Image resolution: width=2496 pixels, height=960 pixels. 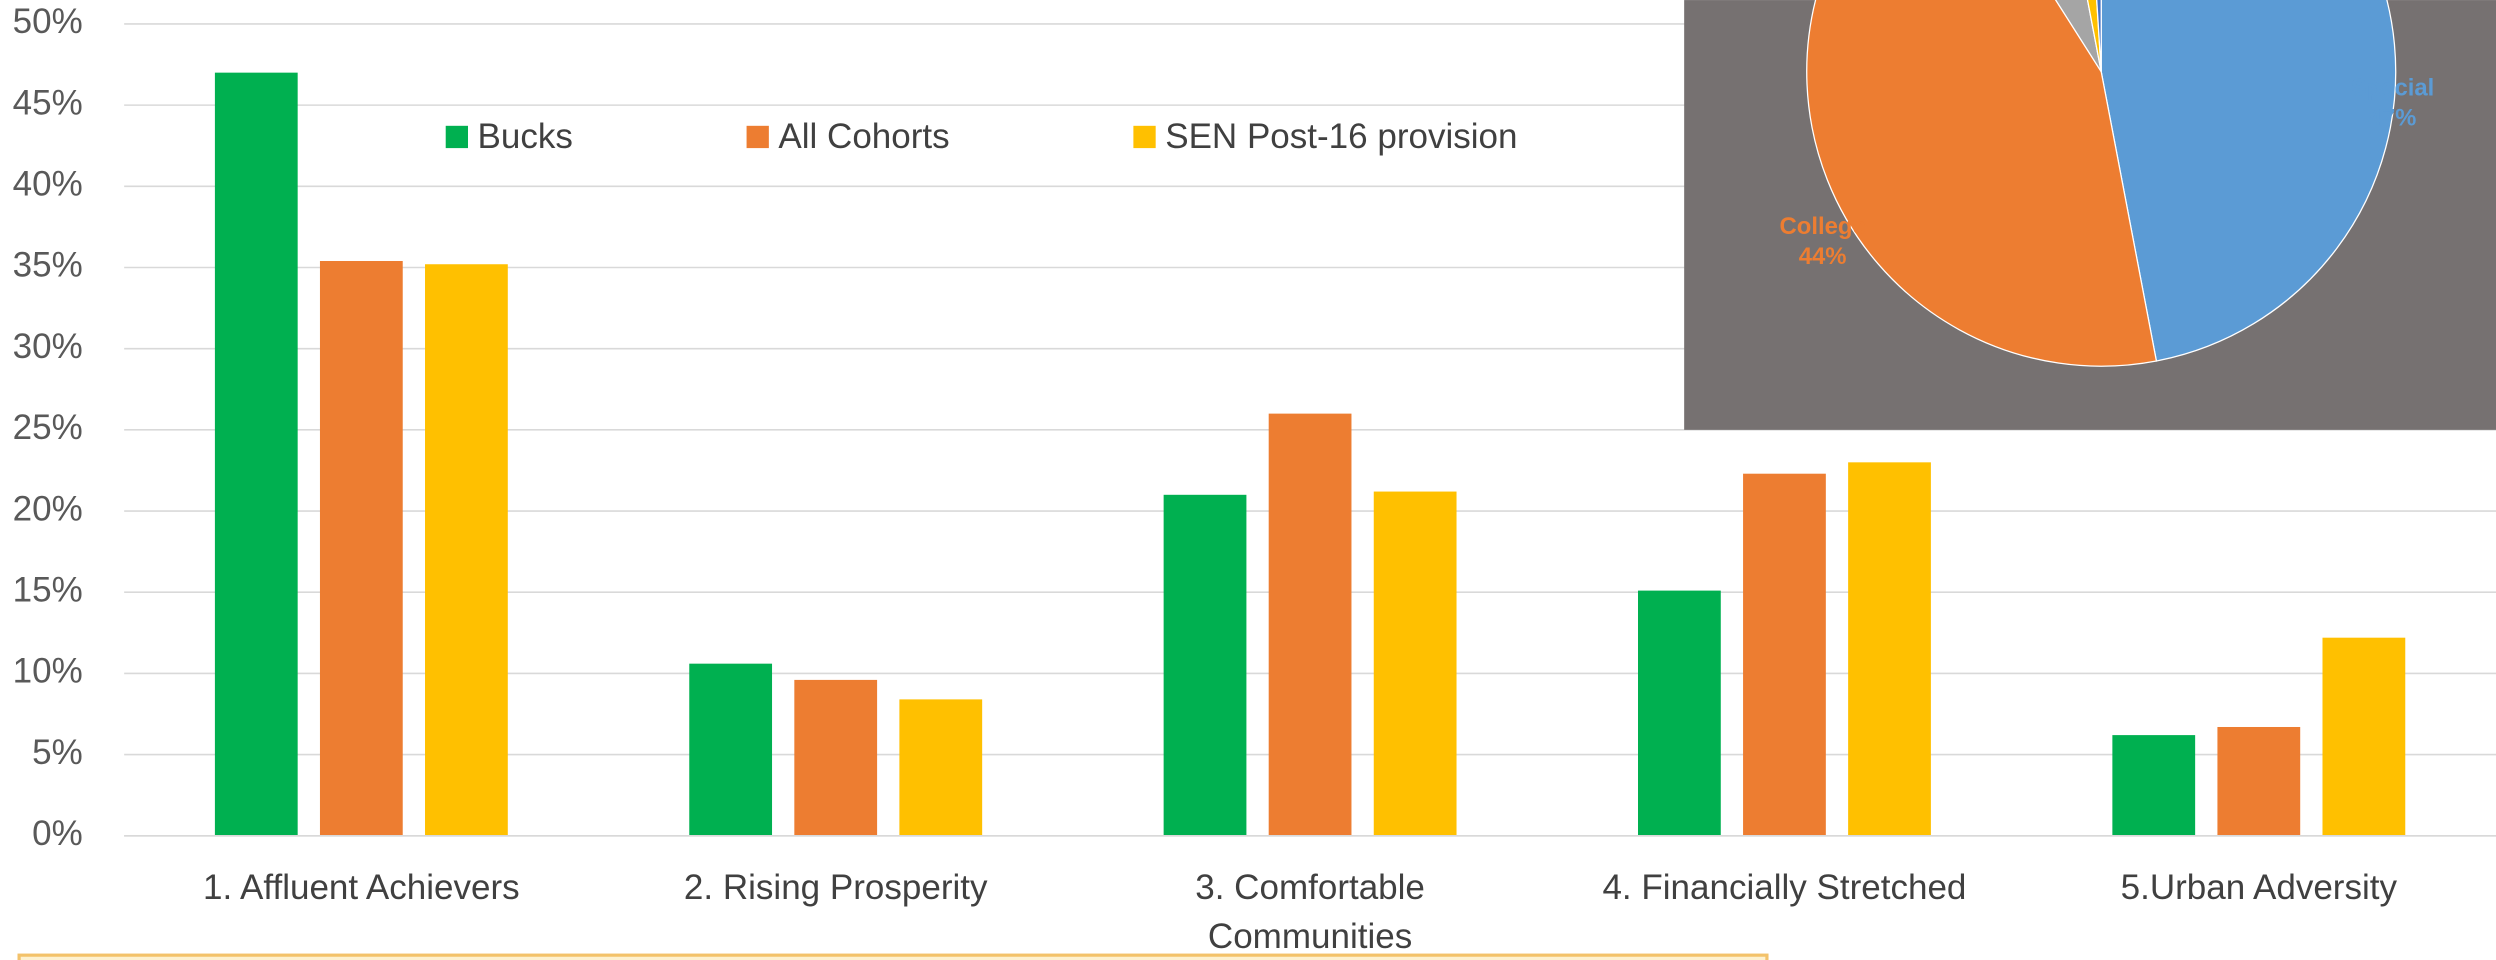 What do you see at coordinates (48, 427) in the screenshot?
I see `y-tick-label: 25%` at bounding box center [48, 427].